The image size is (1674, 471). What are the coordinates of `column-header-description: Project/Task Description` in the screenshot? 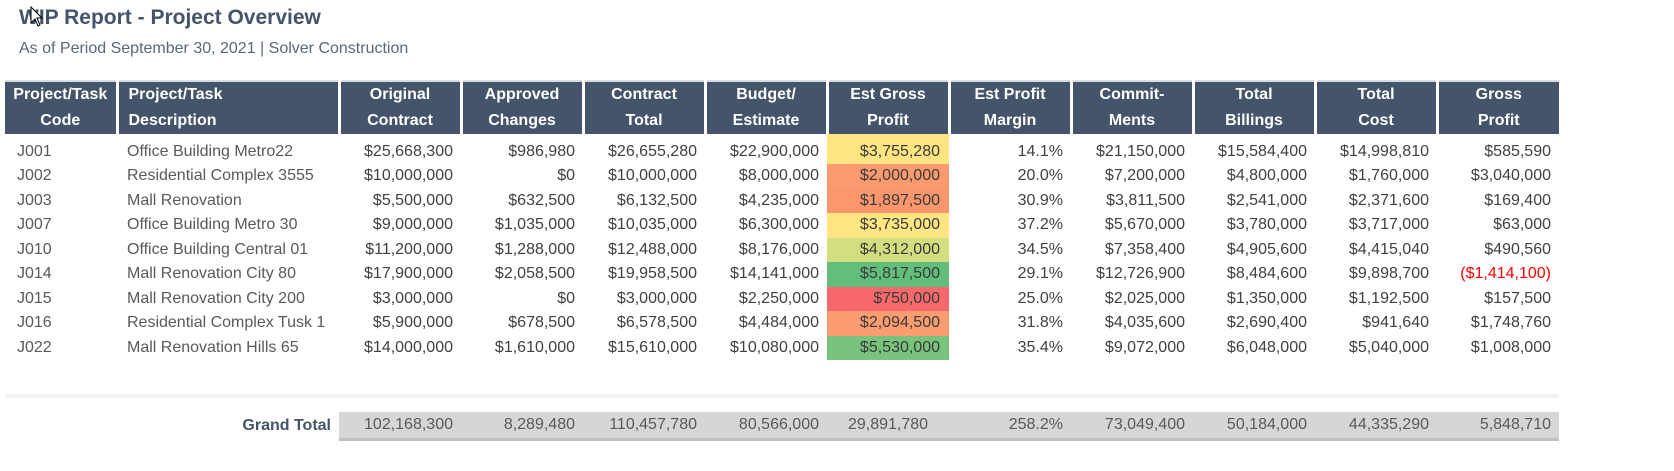 It's located at (227, 107).